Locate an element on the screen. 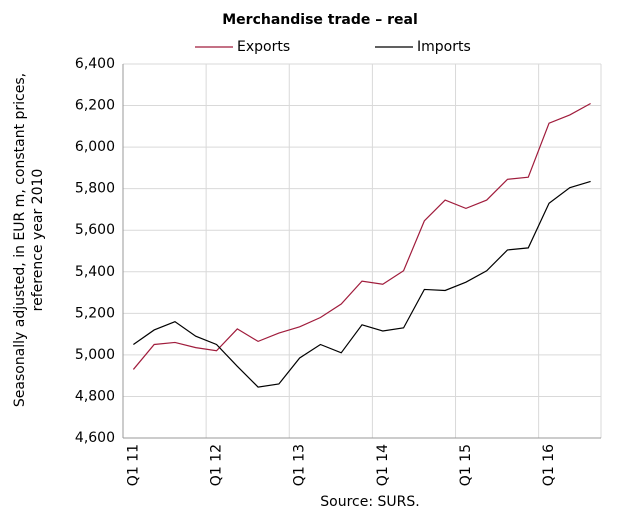  x-tick-label: Q1 13 is located at coordinates (300, 465).